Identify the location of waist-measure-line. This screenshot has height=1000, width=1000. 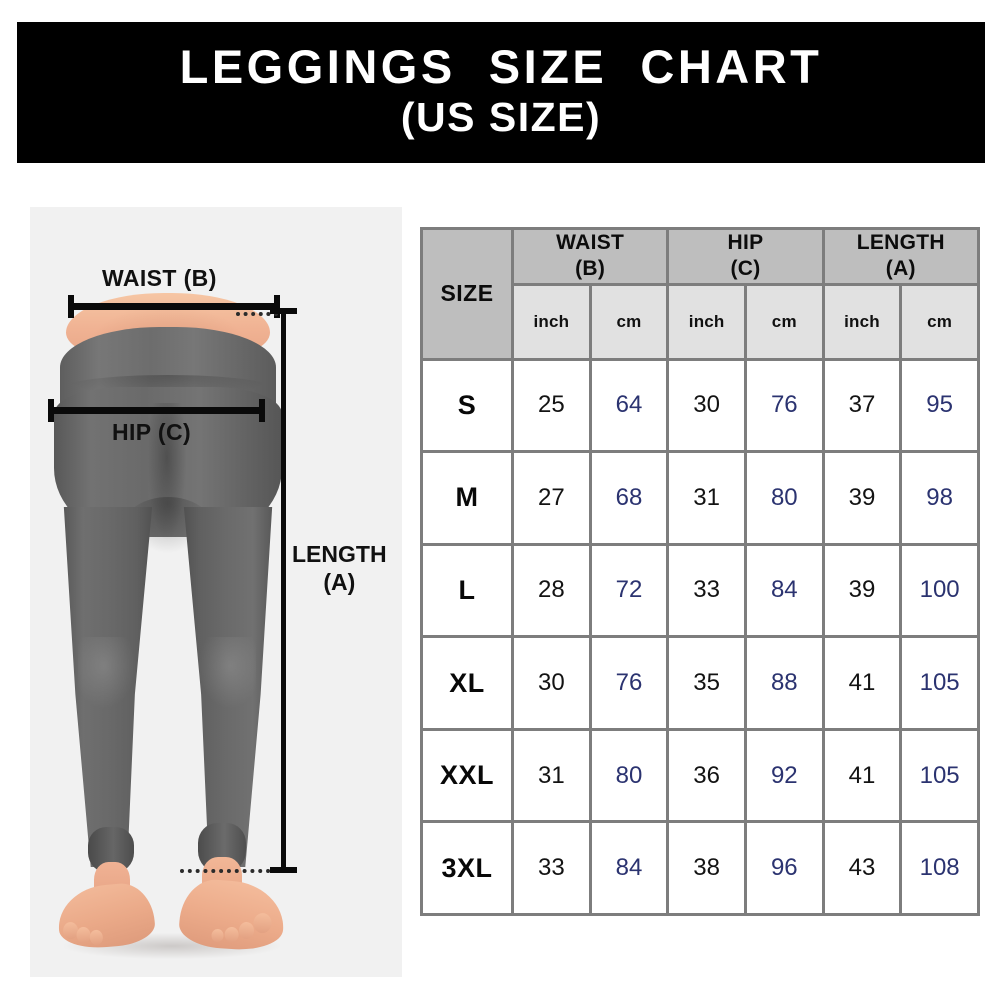
(174, 306).